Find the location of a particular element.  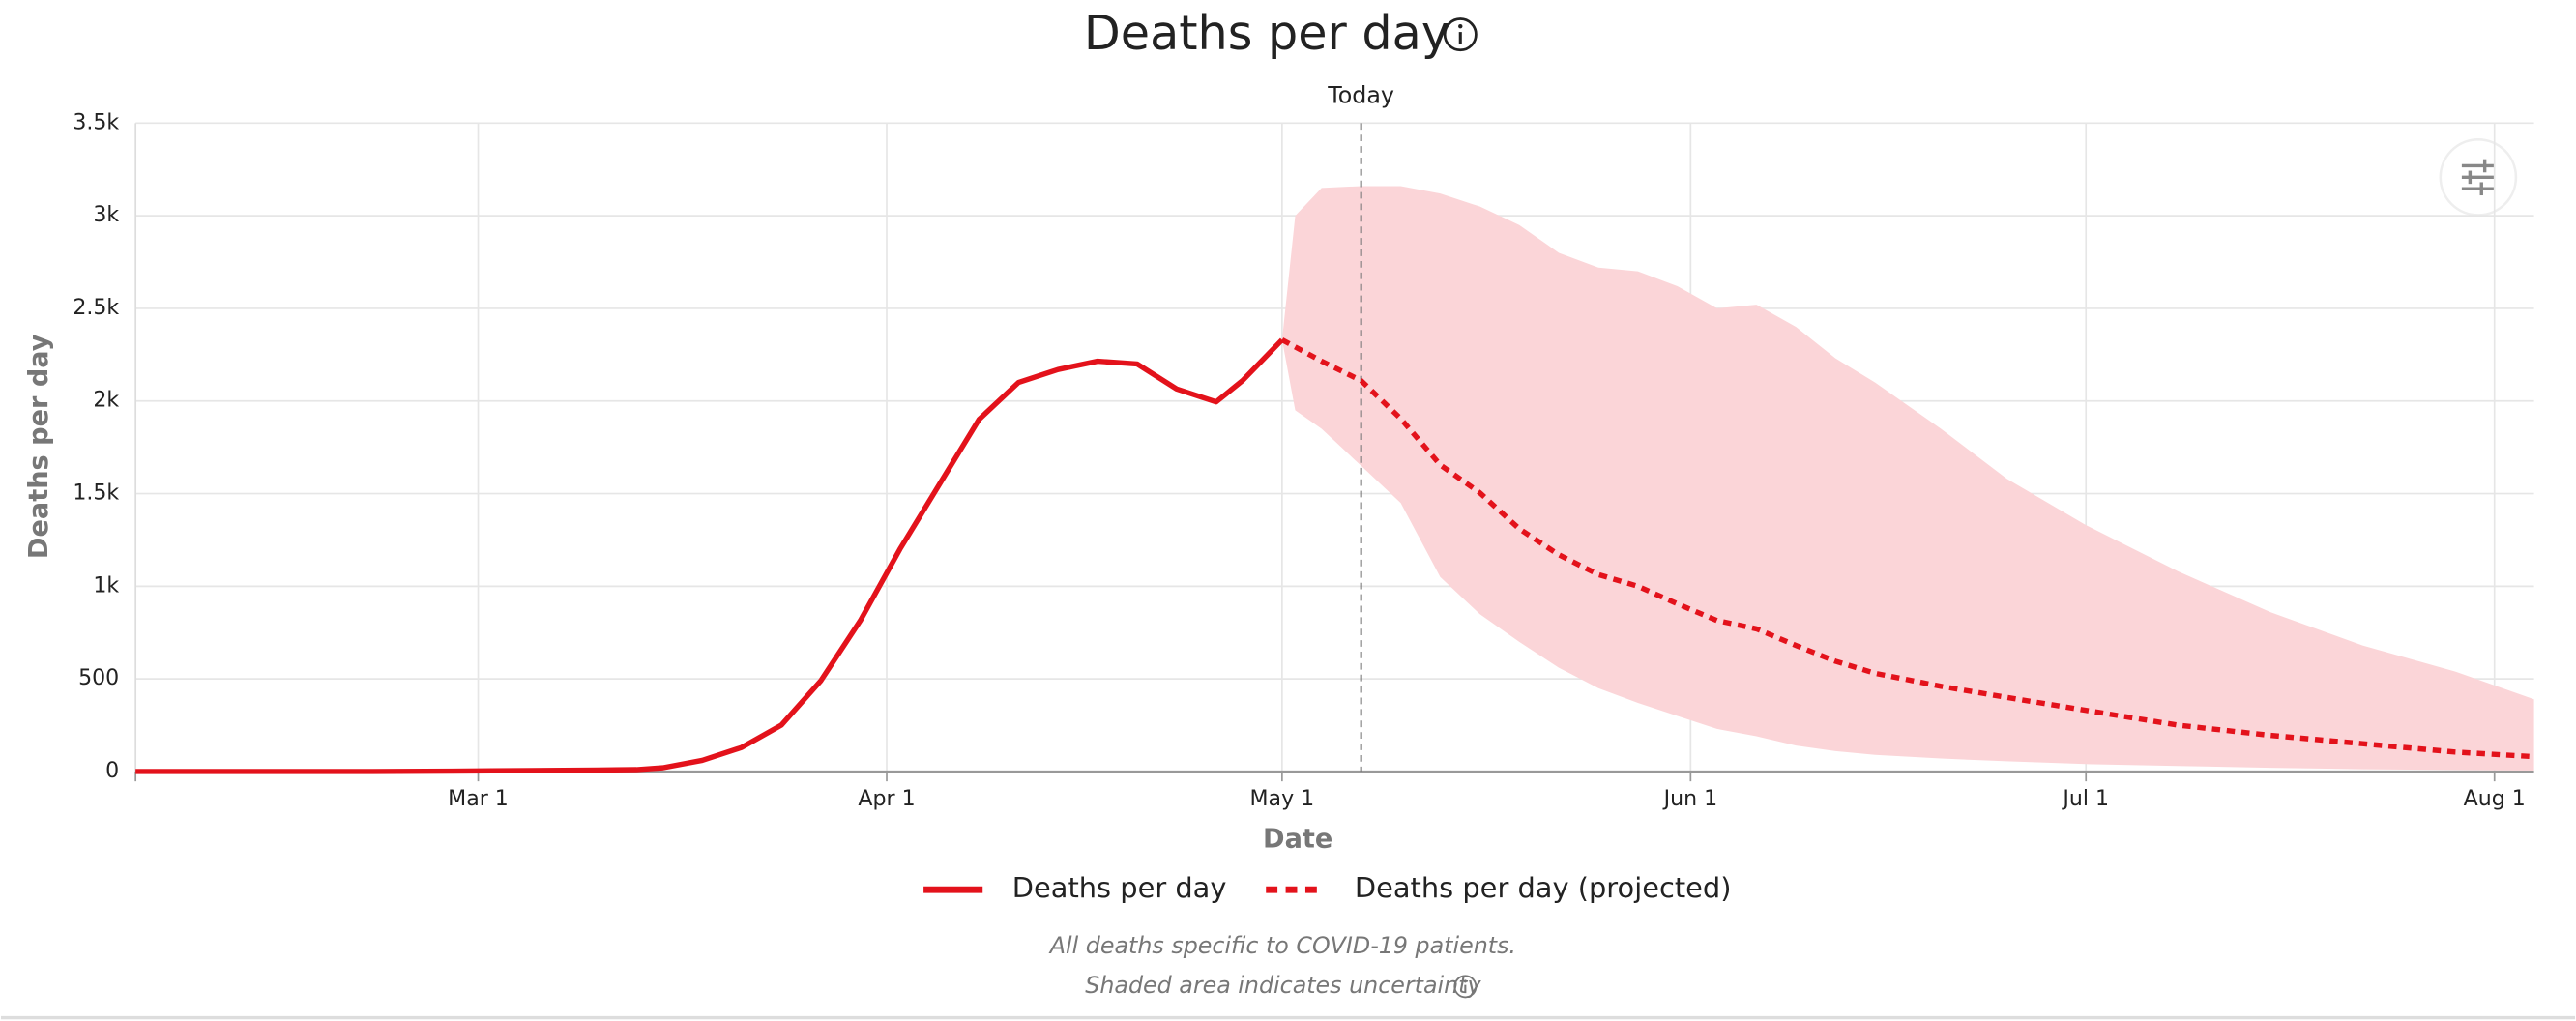

x-tick-label: Aug 1 is located at coordinates (2495, 799).